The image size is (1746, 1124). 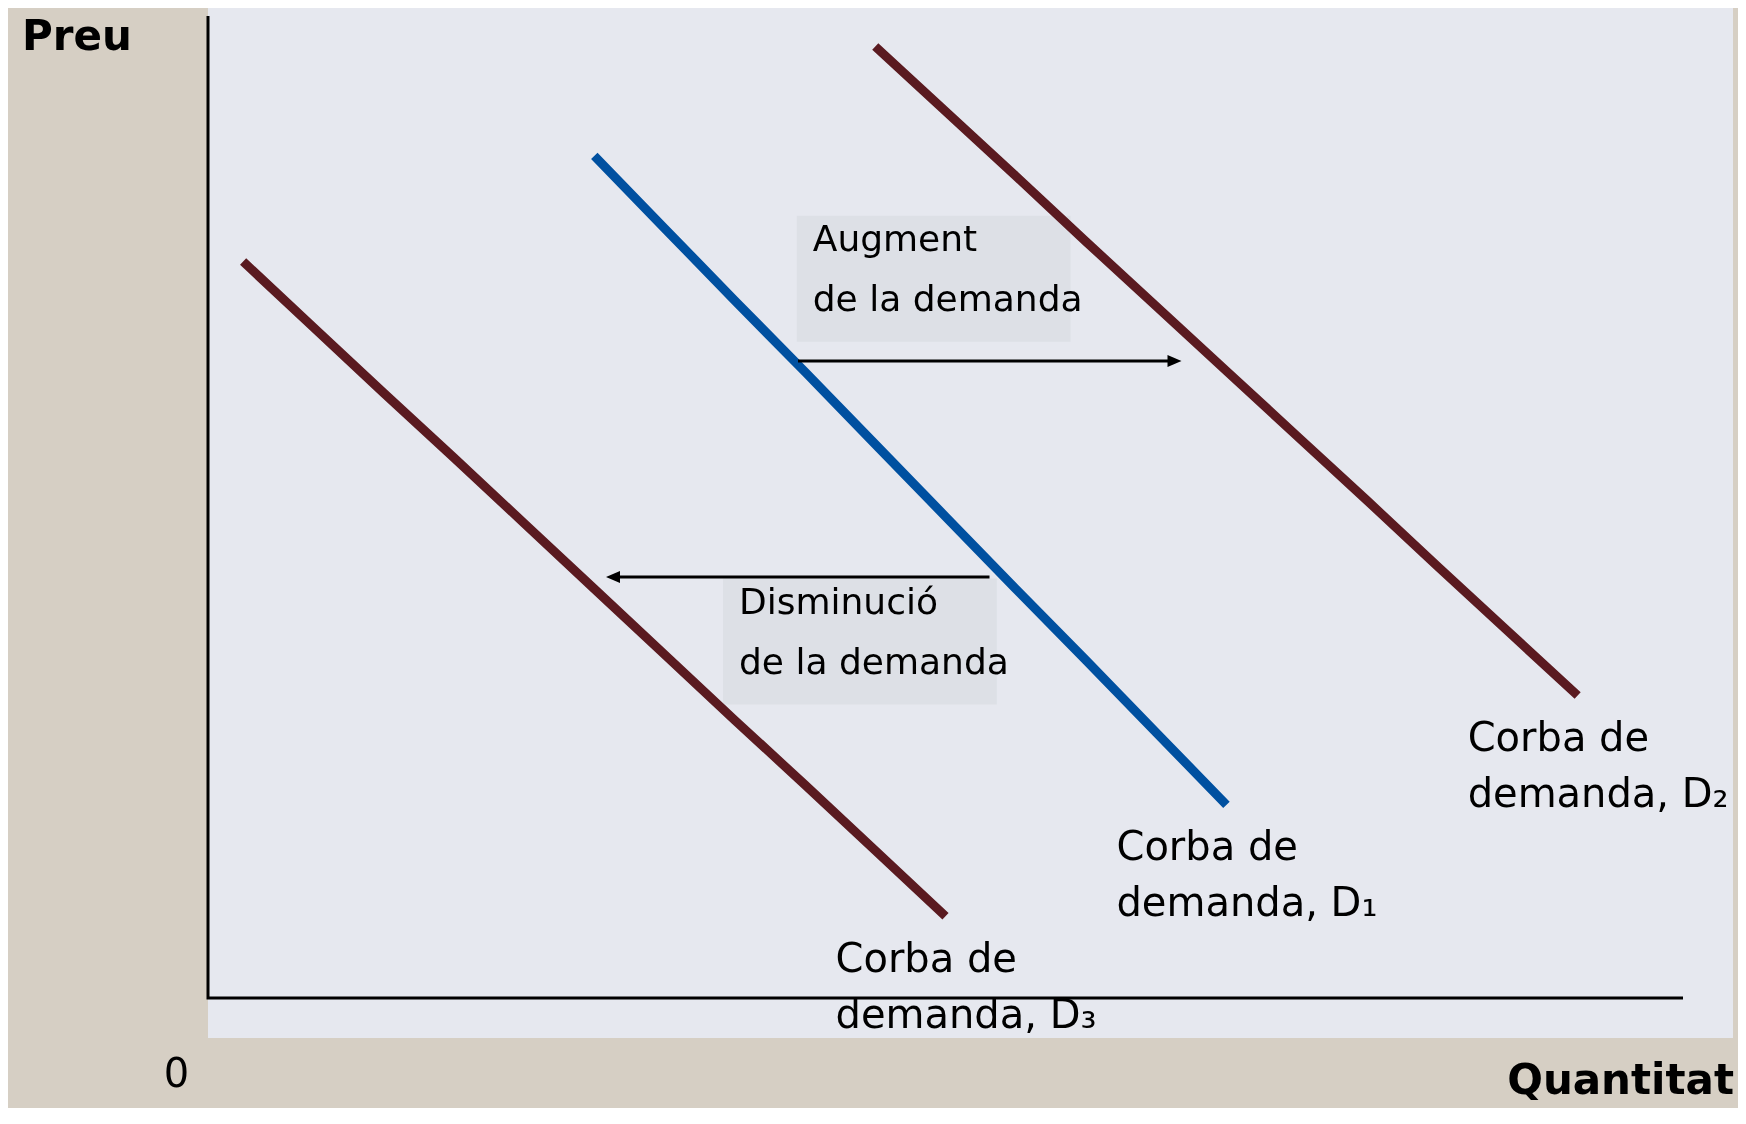 I want to click on series-label: Corba de demanda, D₃, so click(x=966, y=985).